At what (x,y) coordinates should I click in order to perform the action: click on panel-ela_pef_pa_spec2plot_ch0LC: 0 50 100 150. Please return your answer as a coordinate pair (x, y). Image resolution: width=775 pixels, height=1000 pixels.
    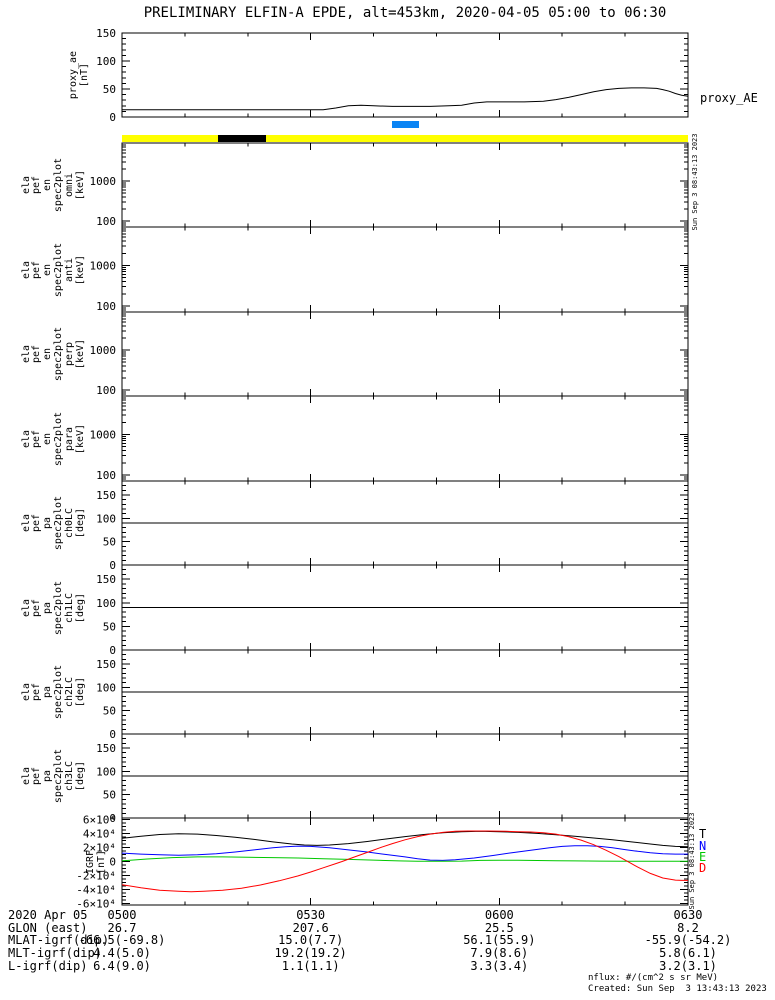
    Looking at the image, I should click on (392, 526).